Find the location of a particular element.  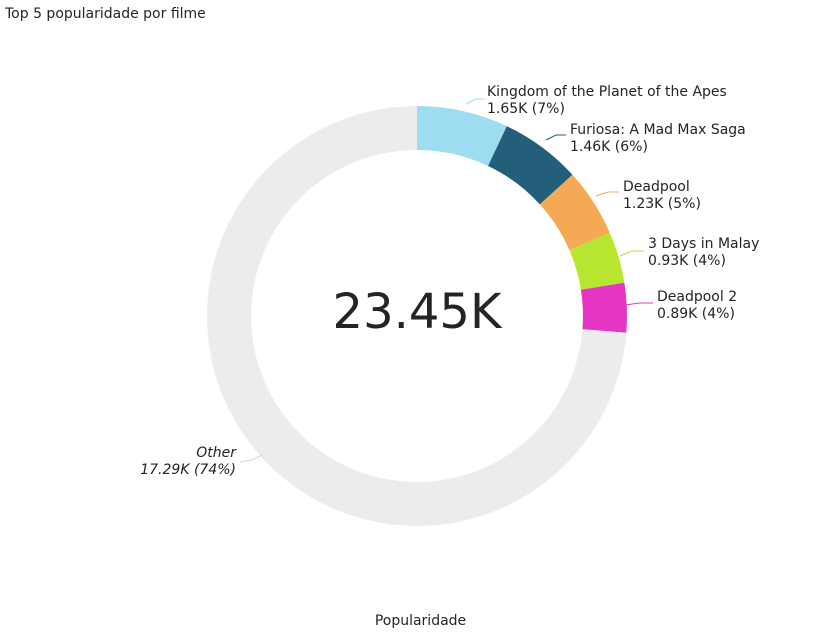

label-value-deadpool-2: 0.89K (4%) is located at coordinates (696, 314).